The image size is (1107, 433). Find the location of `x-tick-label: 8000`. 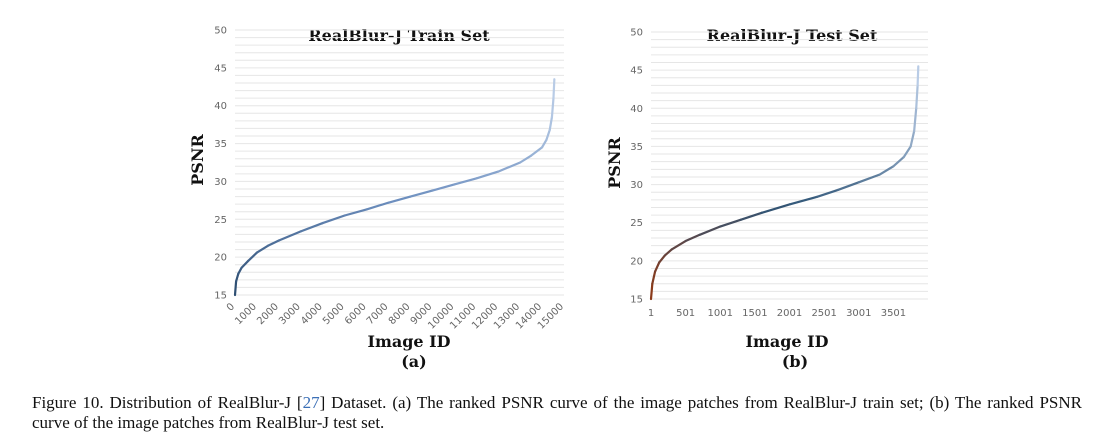

x-tick-label: 8000 is located at coordinates (400, 314).